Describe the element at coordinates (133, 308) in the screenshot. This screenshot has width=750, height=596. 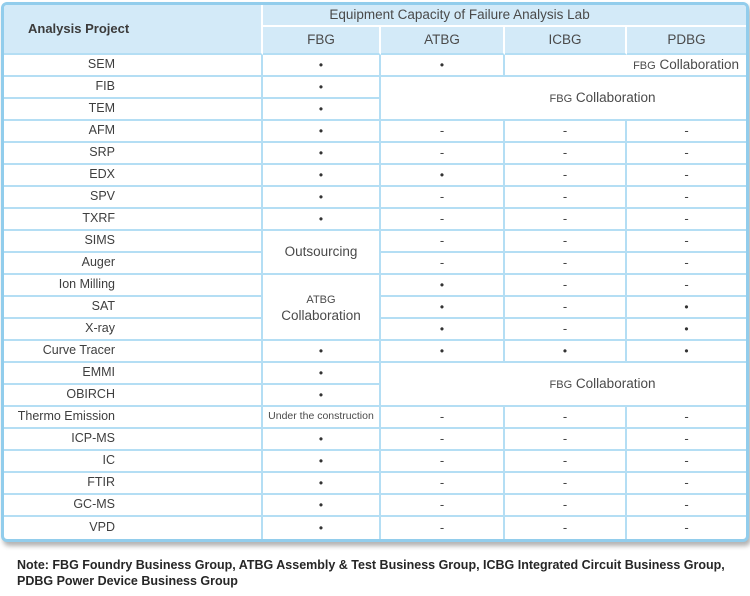
I see `row-label: SAT` at that location.